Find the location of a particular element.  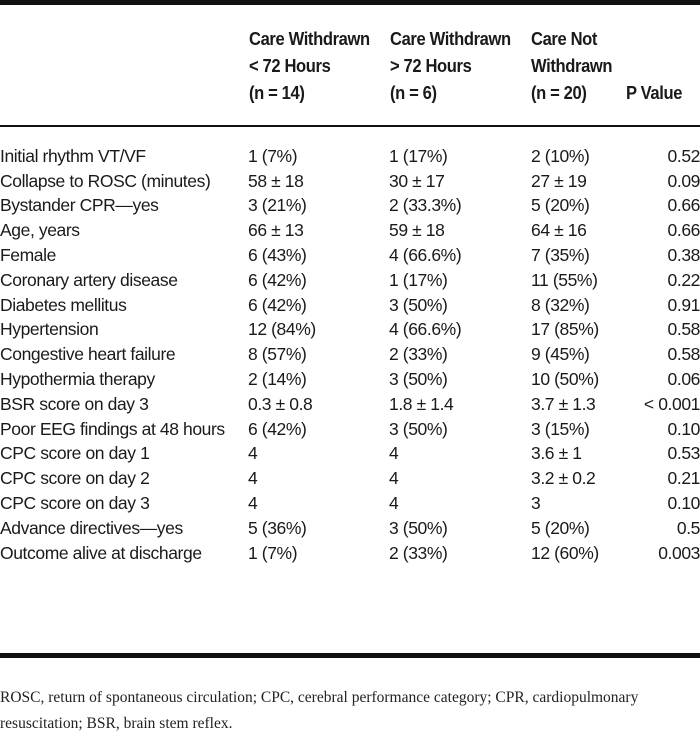

data-cell: 0.003 is located at coordinates (679, 552).